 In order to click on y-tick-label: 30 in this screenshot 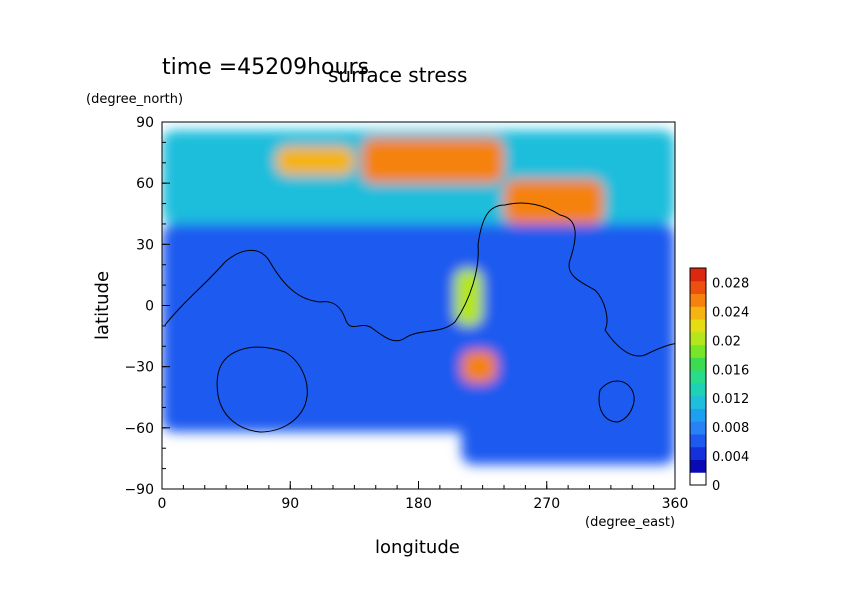, I will do `click(145, 245)`.